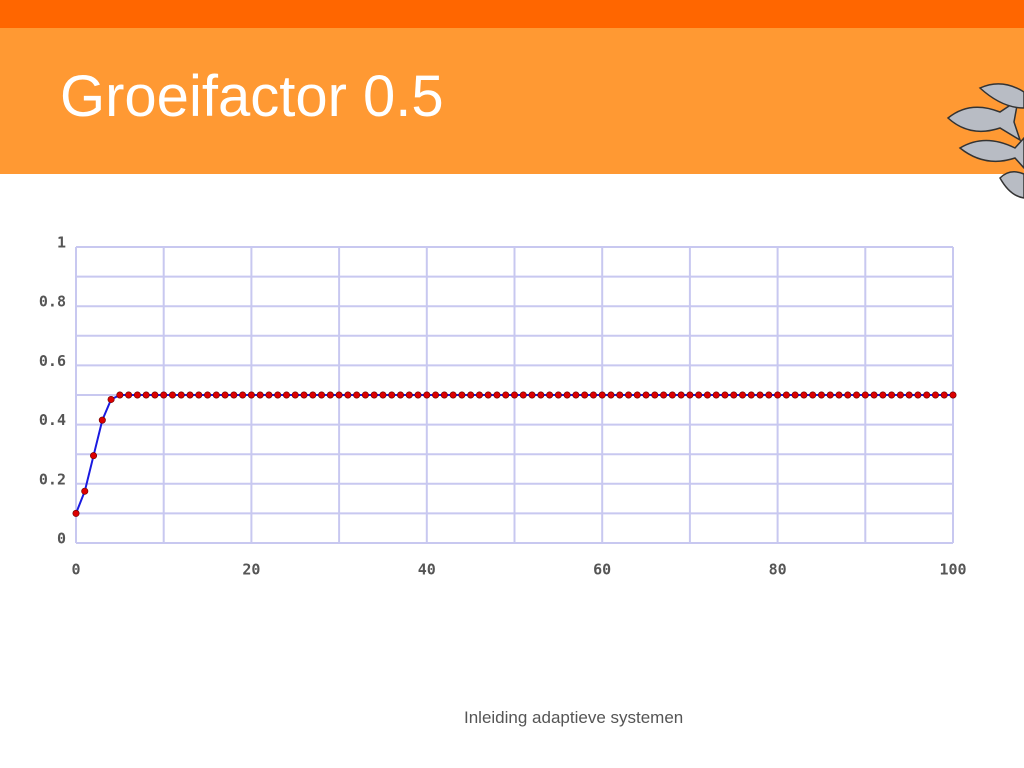  I want to click on y-tick-label: 0.2, so click(52, 479).